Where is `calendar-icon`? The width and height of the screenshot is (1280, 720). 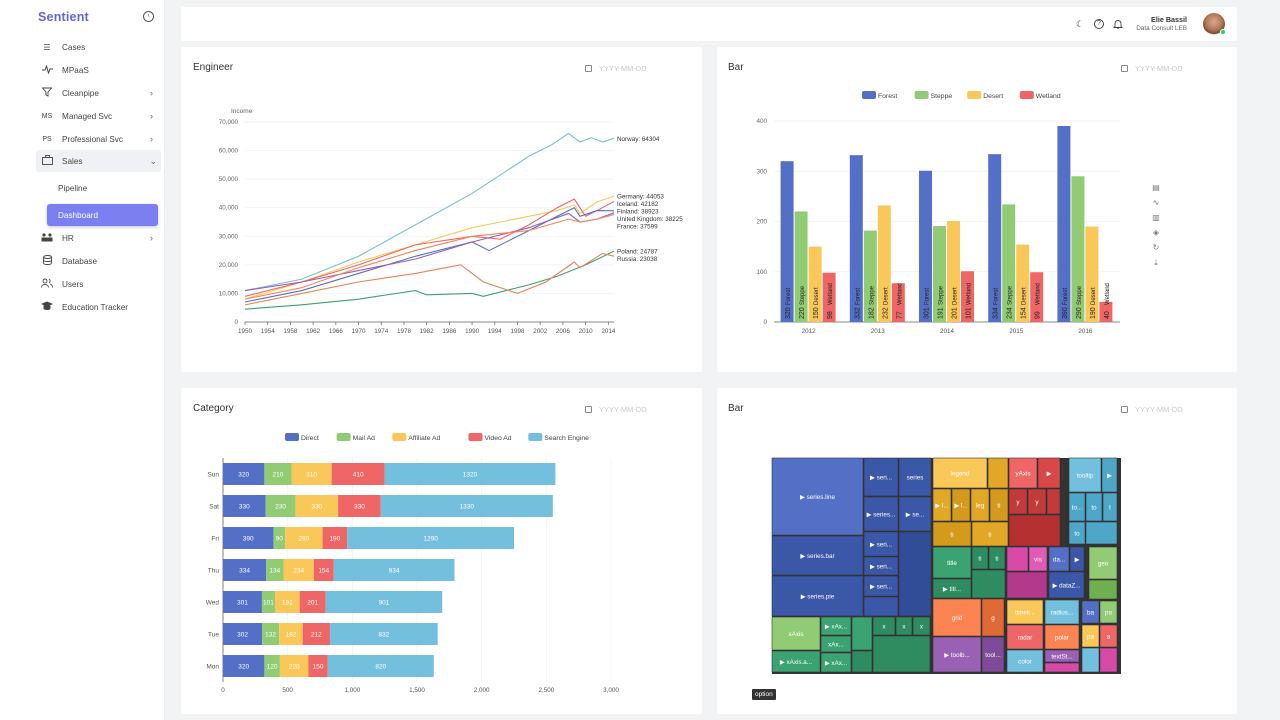 calendar-icon is located at coordinates (1124, 409).